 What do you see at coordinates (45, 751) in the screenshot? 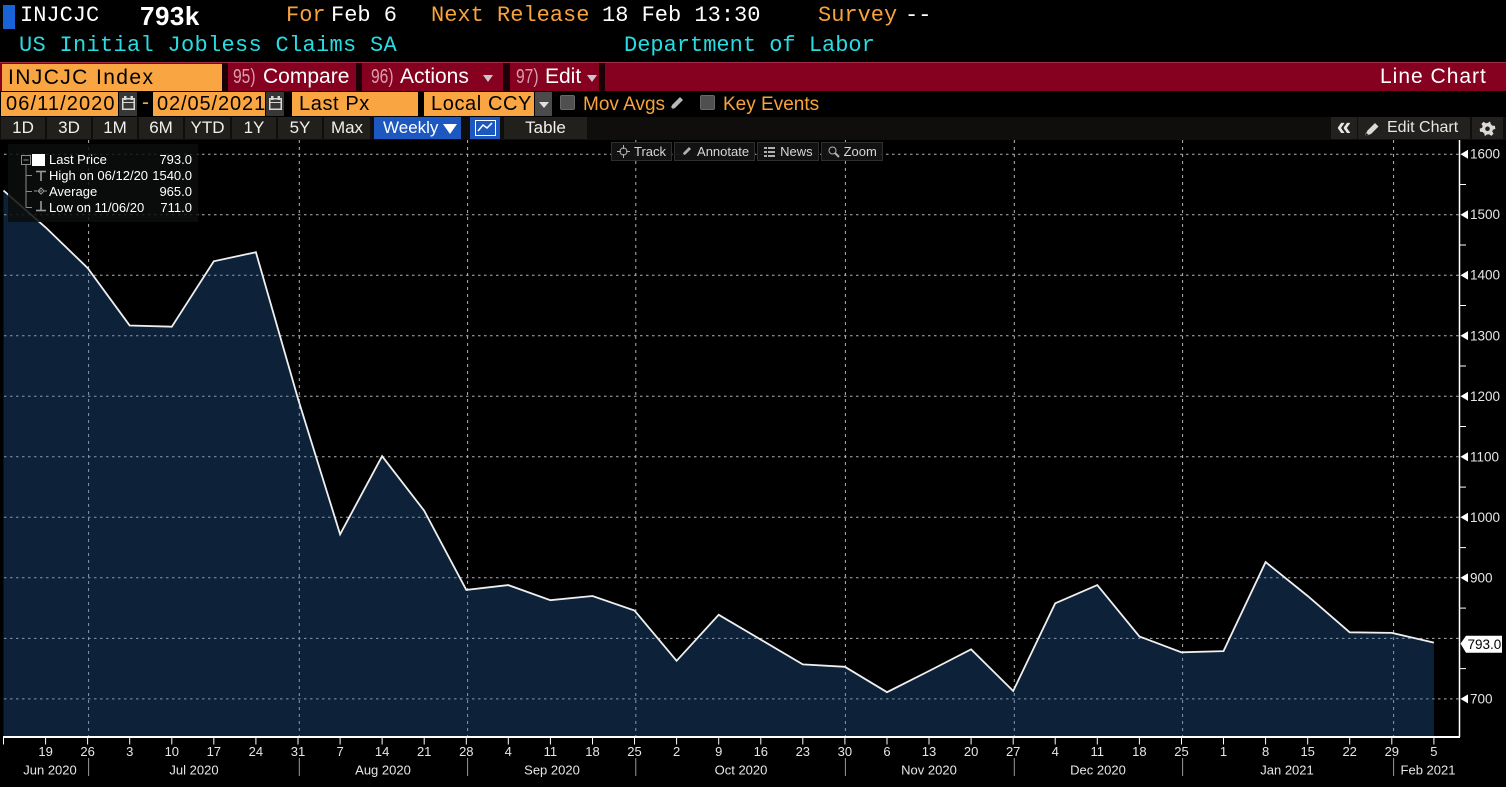
I see `svg-text: 19` at bounding box center [45, 751].